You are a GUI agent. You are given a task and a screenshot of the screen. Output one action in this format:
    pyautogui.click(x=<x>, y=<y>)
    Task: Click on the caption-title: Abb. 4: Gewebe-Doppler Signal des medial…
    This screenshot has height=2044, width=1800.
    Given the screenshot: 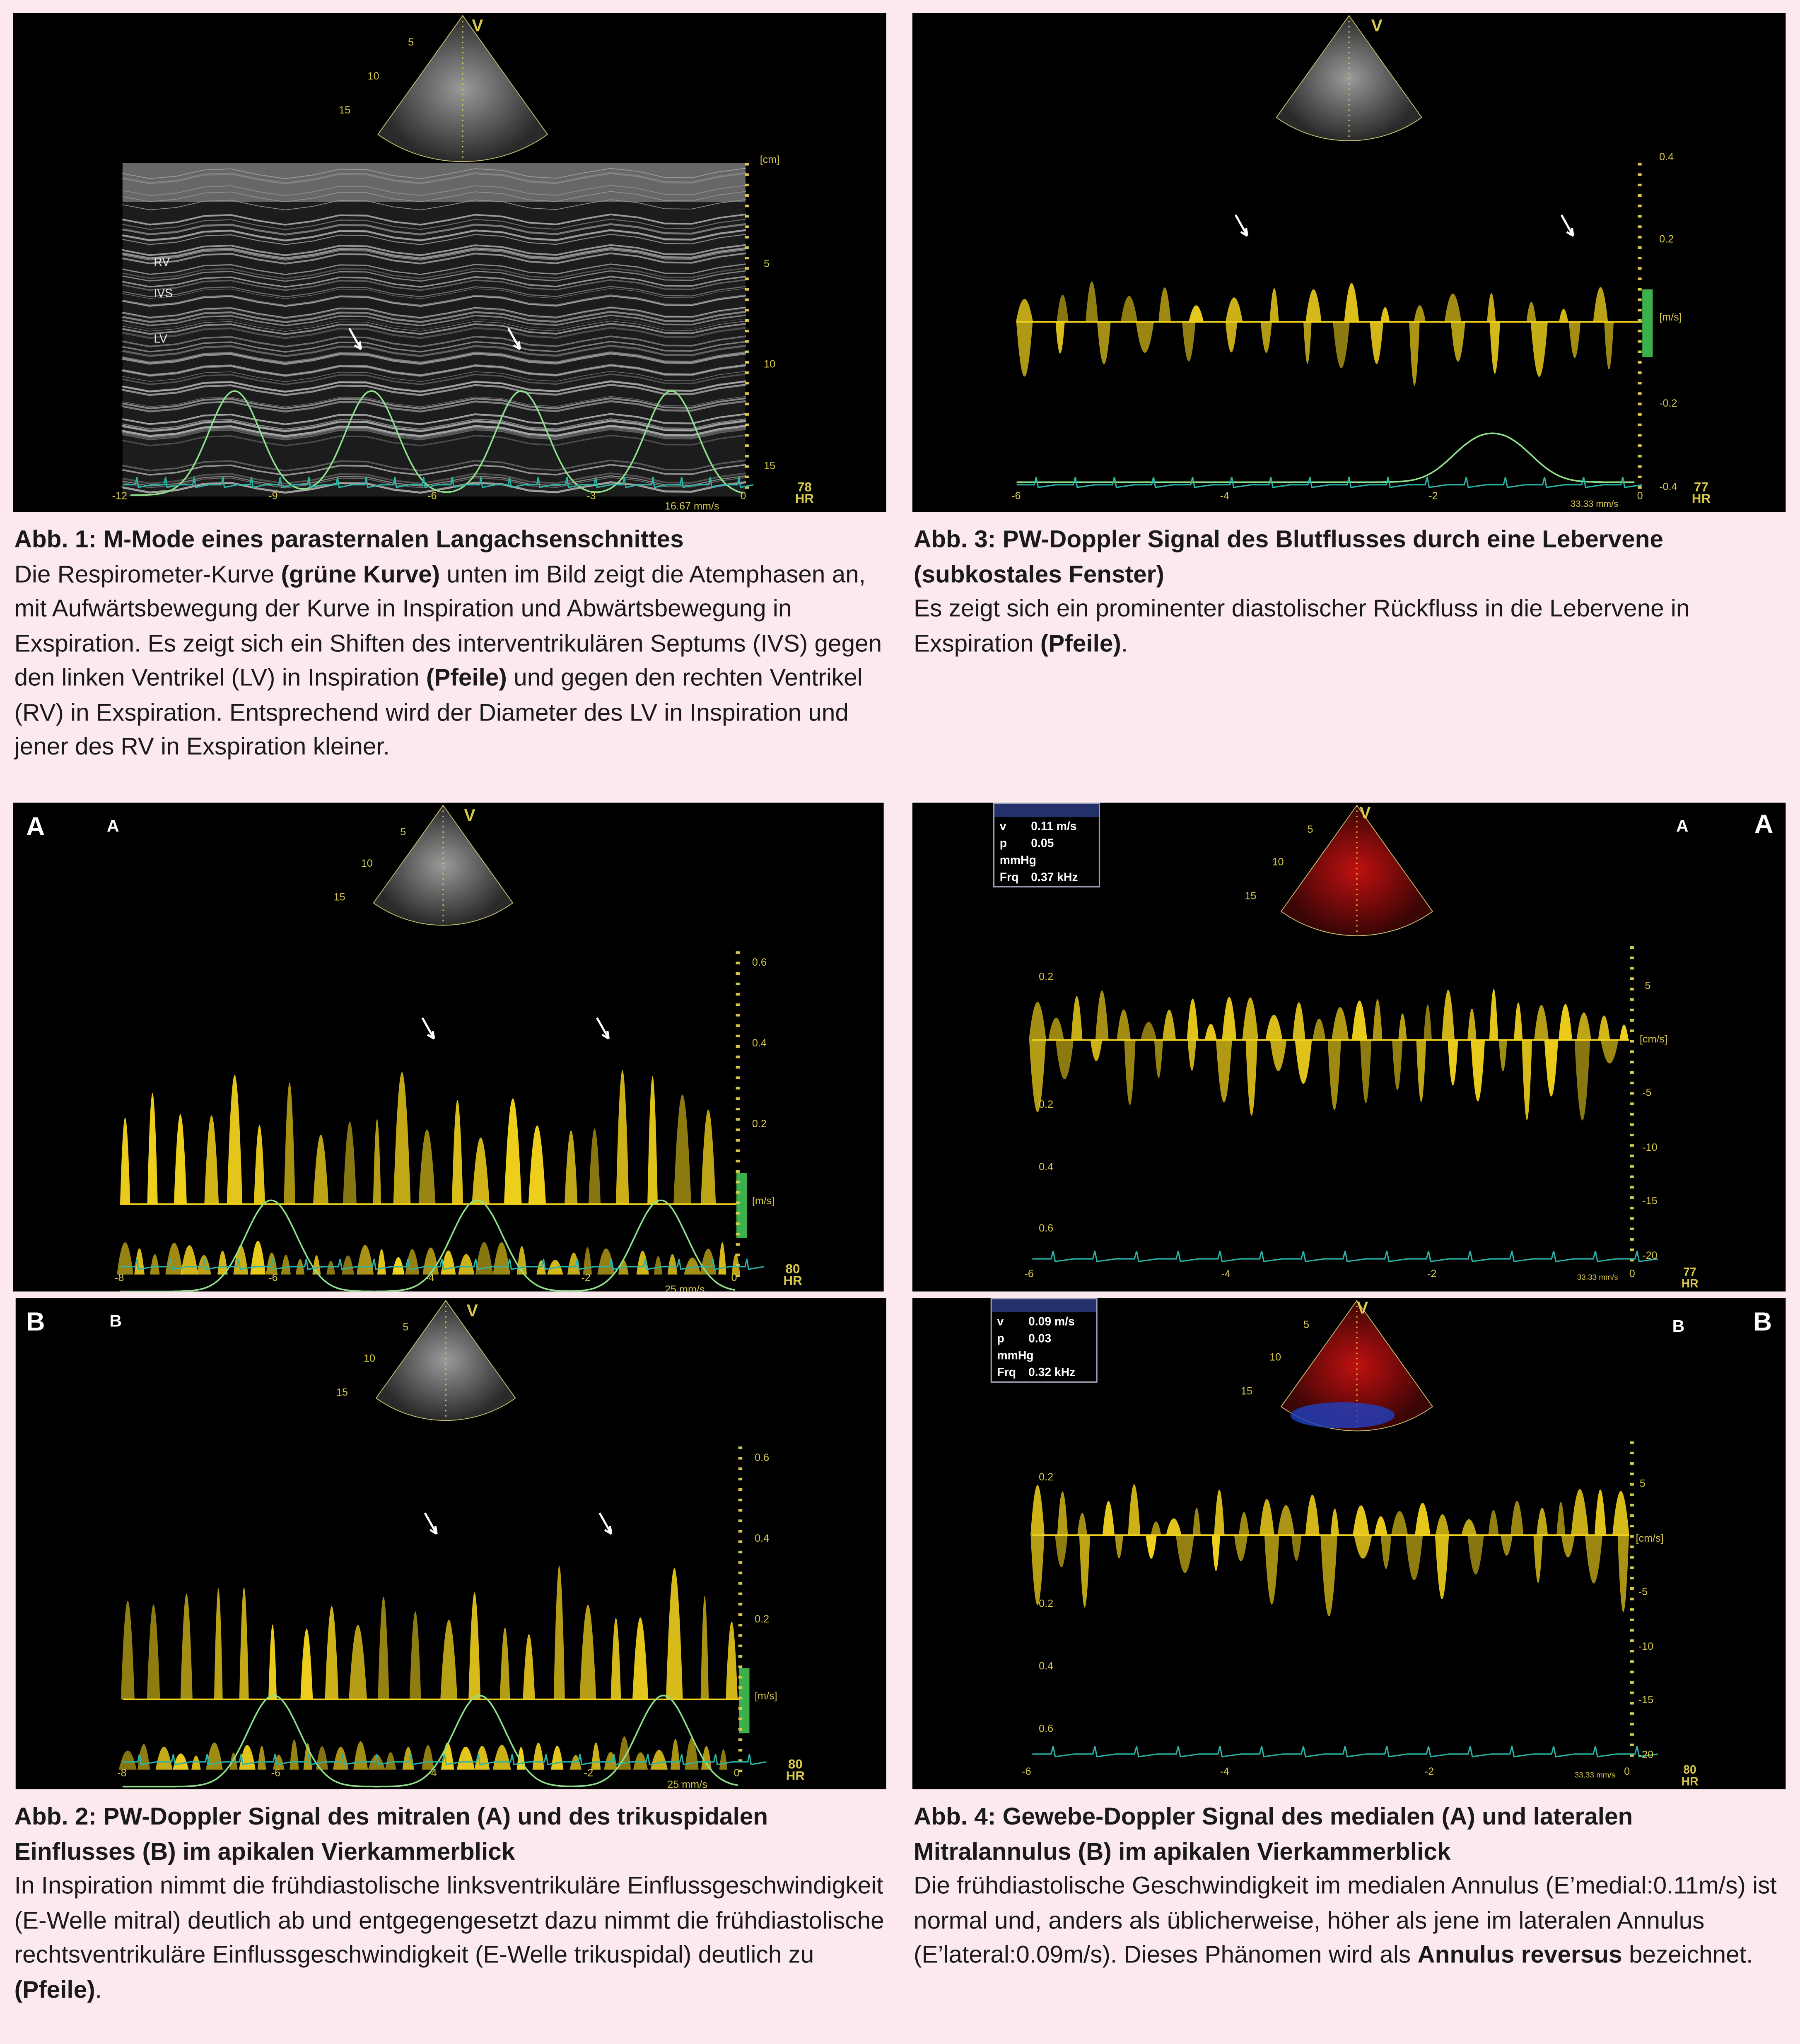 What is the action you would take?
    pyautogui.click(x=1273, y=1833)
    